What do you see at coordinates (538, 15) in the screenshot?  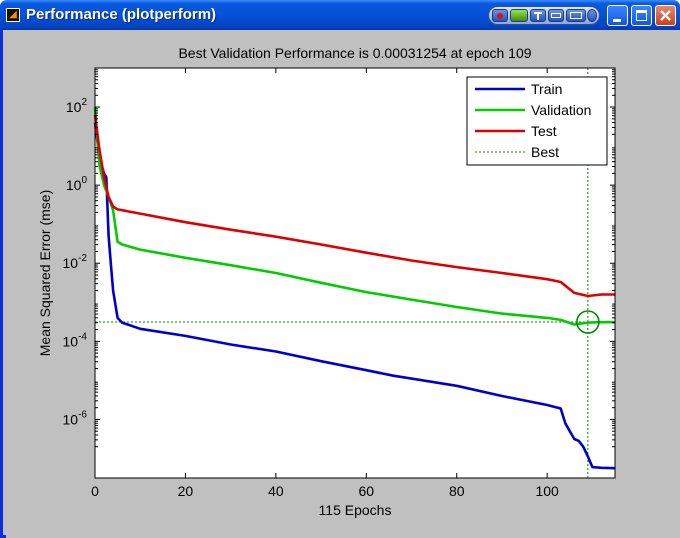 I see `pin-icon` at bounding box center [538, 15].